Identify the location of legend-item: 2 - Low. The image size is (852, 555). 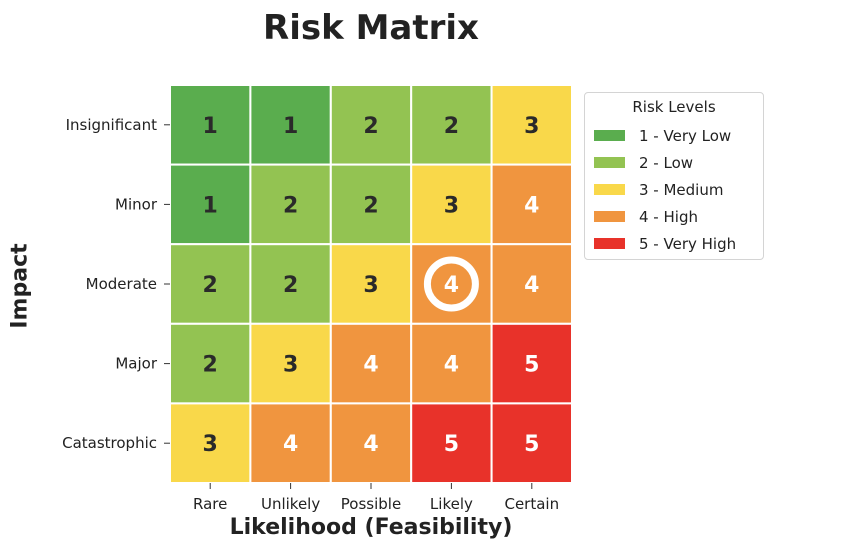
(674, 162).